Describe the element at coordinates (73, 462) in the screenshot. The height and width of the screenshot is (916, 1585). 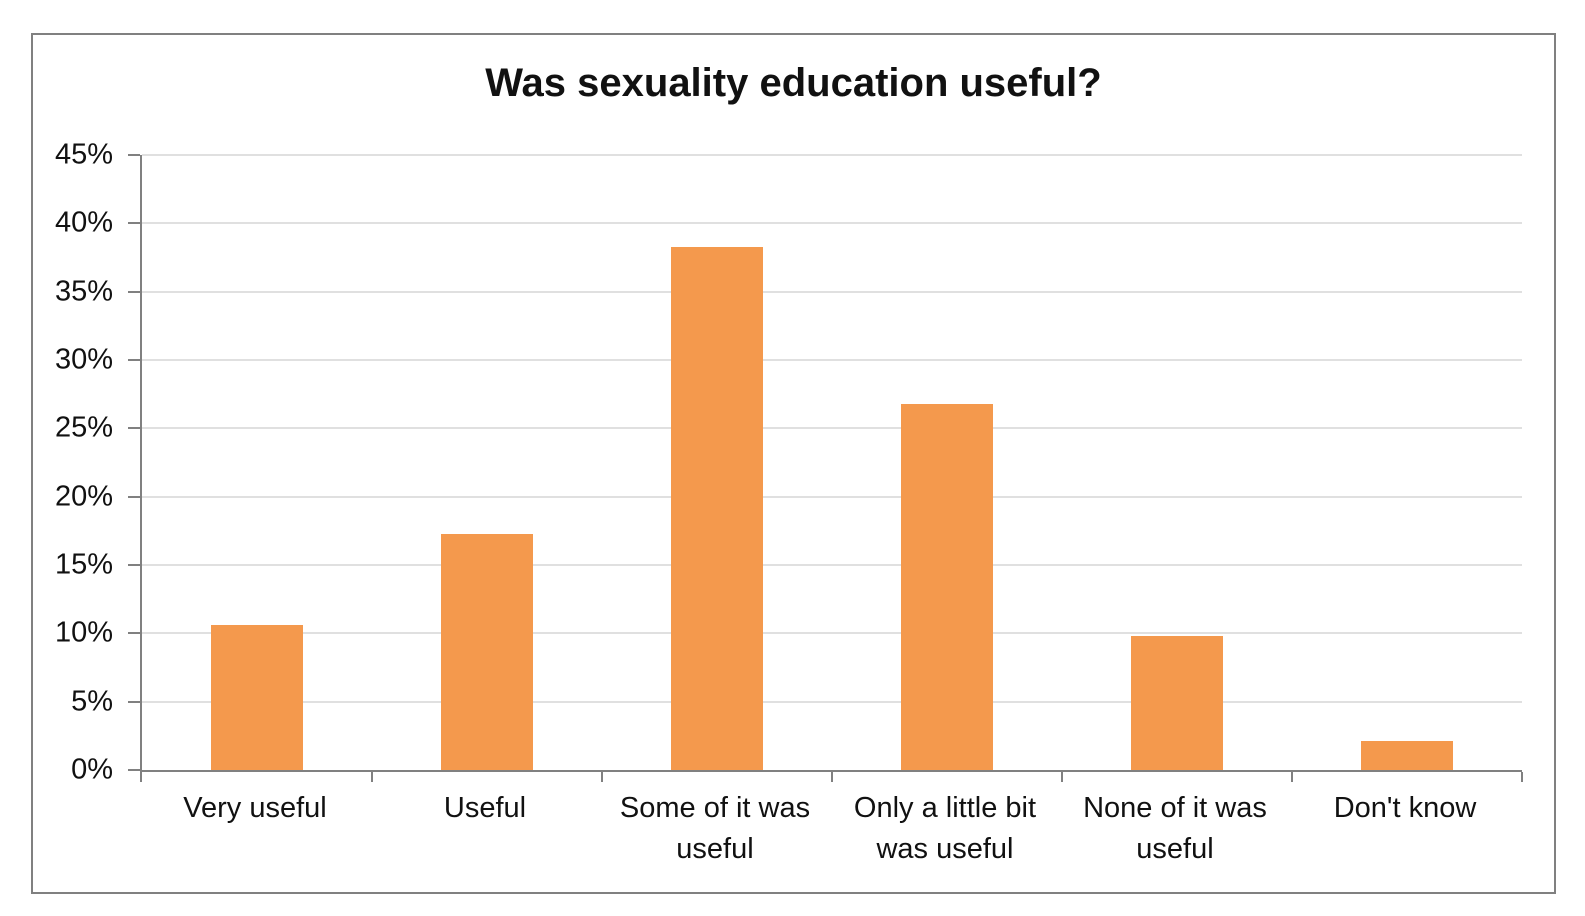
I see `y-axis-labels: 0% 5% 10% 15% 20% 25% 30% 35% 40% 45%` at that location.